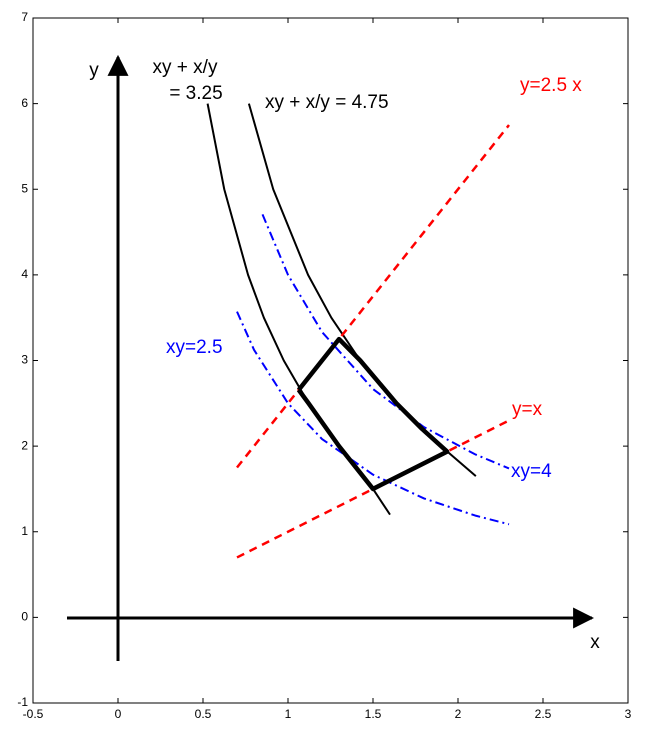 This screenshot has width=647, height=738. I want to click on annotation: y=2.5 x, so click(551, 85).